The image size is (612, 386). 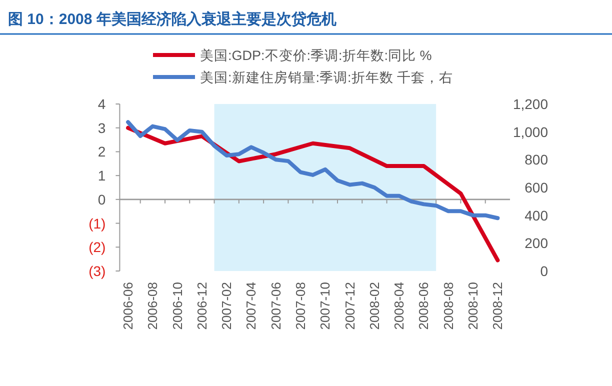 What do you see at coordinates (97, 223) in the screenshot?
I see `y-tick-label: (1)` at bounding box center [97, 223].